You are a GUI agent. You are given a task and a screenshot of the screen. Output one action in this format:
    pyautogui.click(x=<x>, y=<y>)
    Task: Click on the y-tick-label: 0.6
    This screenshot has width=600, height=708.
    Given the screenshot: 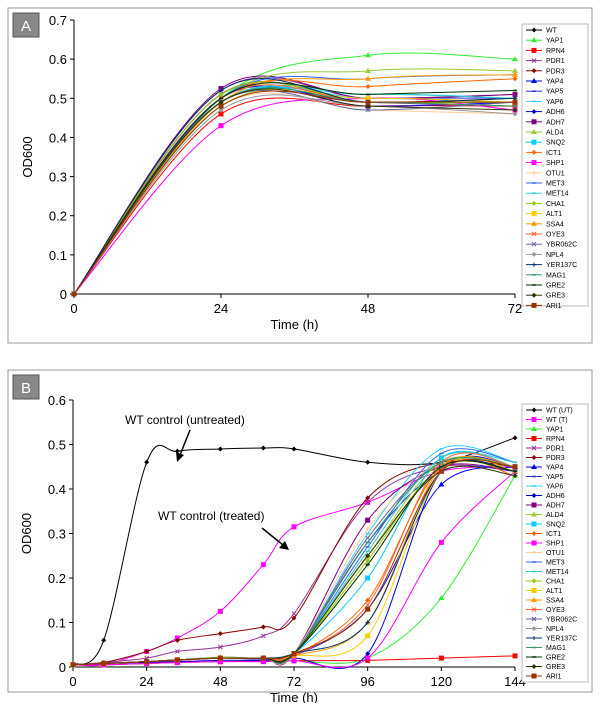 What is the action you would take?
    pyautogui.click(x=58, y=59)
    